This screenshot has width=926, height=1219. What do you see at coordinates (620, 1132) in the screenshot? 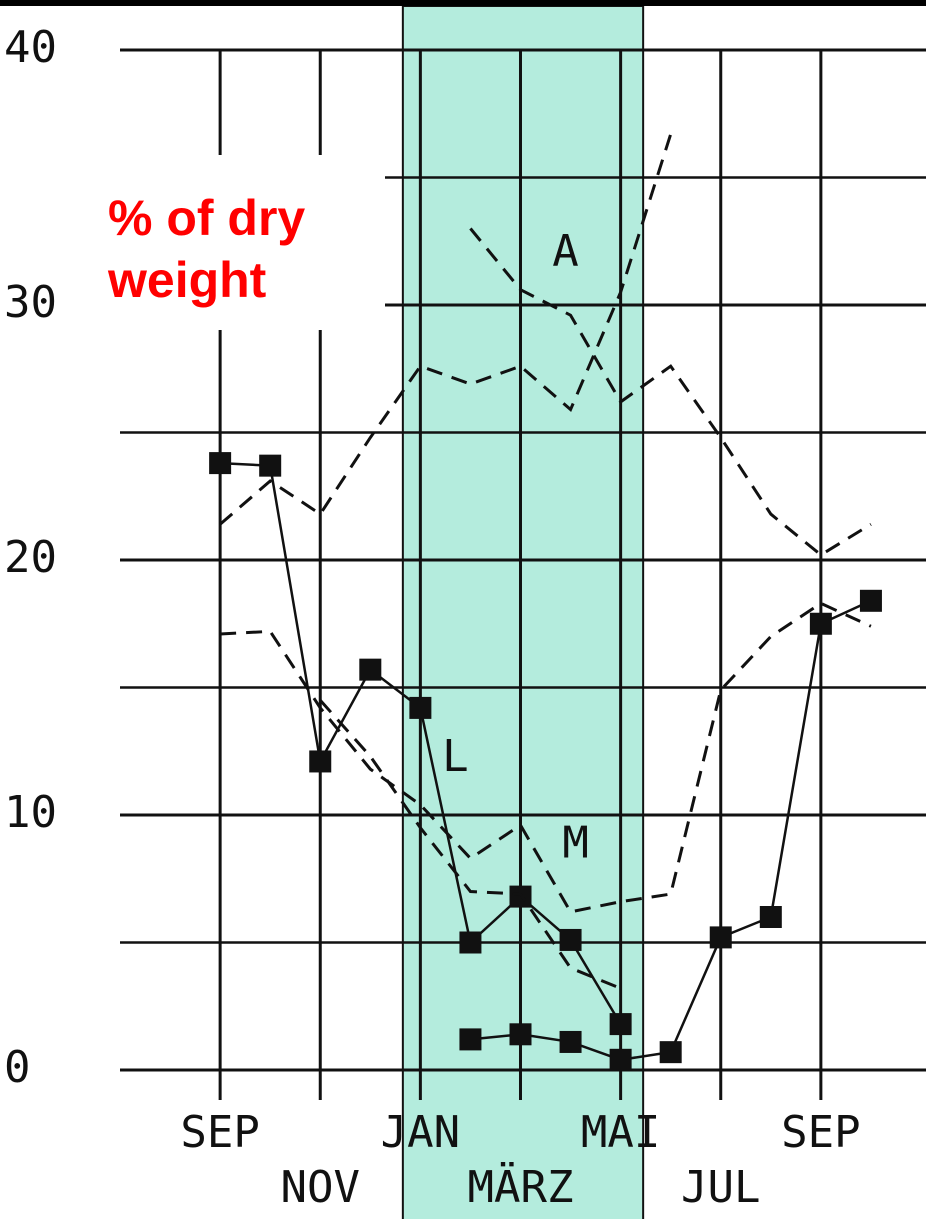
I see `x-tick-label: MAI` at bounding box center [620, 1132].